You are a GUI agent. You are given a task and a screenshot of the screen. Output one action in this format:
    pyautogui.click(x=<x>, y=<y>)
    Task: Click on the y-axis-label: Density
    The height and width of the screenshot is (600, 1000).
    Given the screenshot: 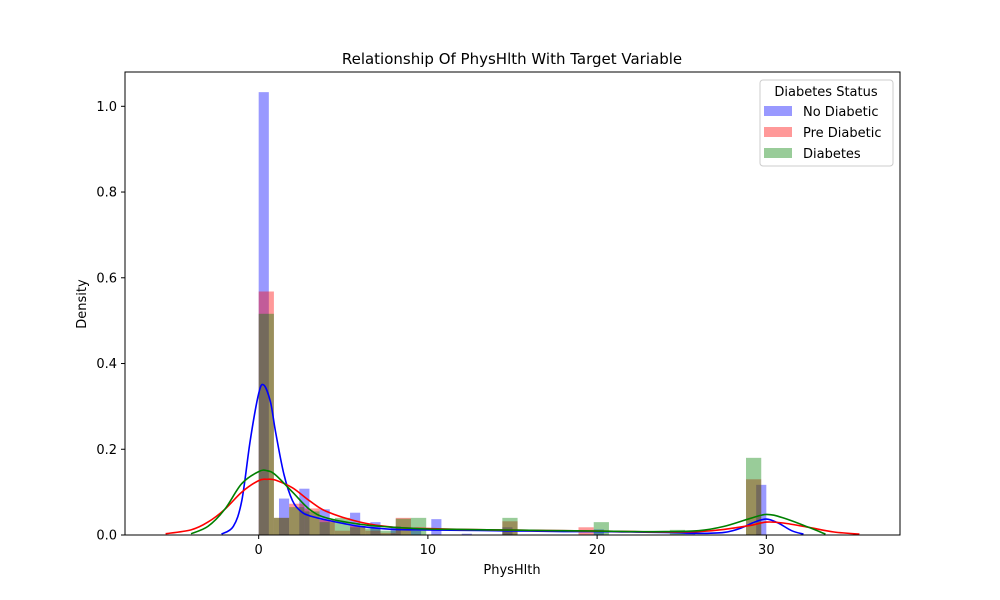 What is the action you would take?
    pyautogui.click(x=82, y=304)
    